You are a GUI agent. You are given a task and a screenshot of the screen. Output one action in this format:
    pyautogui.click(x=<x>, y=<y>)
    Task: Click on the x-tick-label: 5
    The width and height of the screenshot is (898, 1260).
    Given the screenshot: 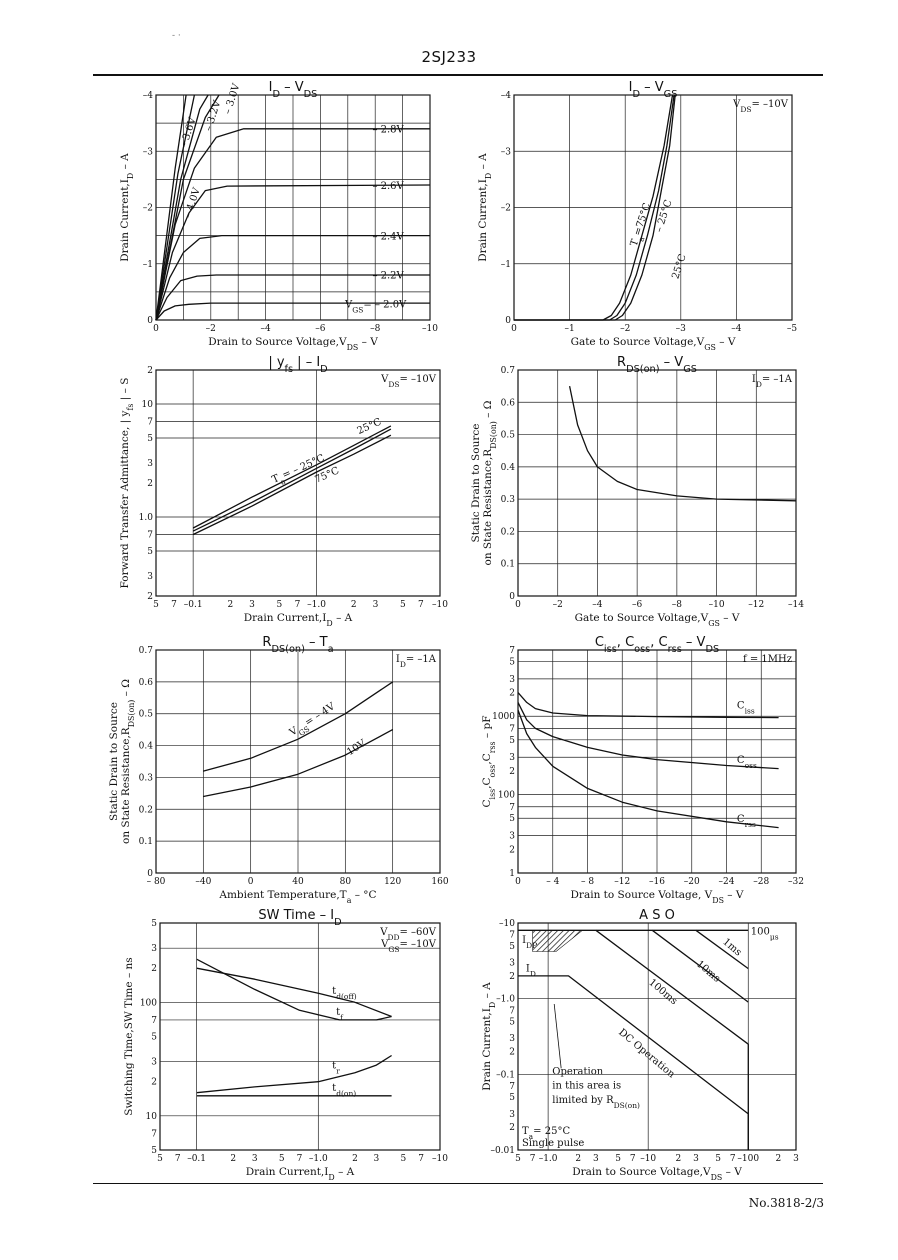 What is the action you would take?
    pyautogui.click(x=618, y=1159)
    